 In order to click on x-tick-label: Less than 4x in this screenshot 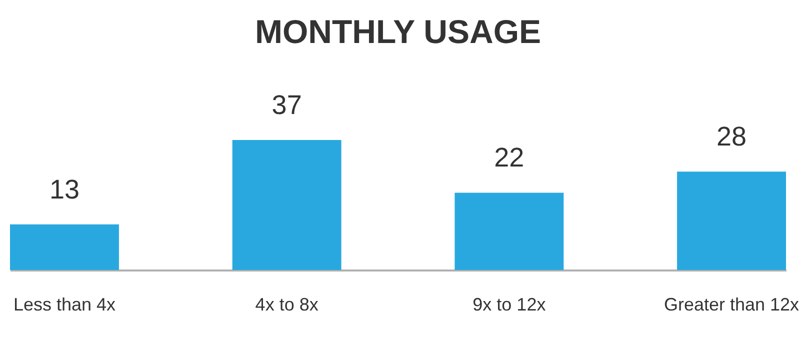, I will do `click(64, 304)`.